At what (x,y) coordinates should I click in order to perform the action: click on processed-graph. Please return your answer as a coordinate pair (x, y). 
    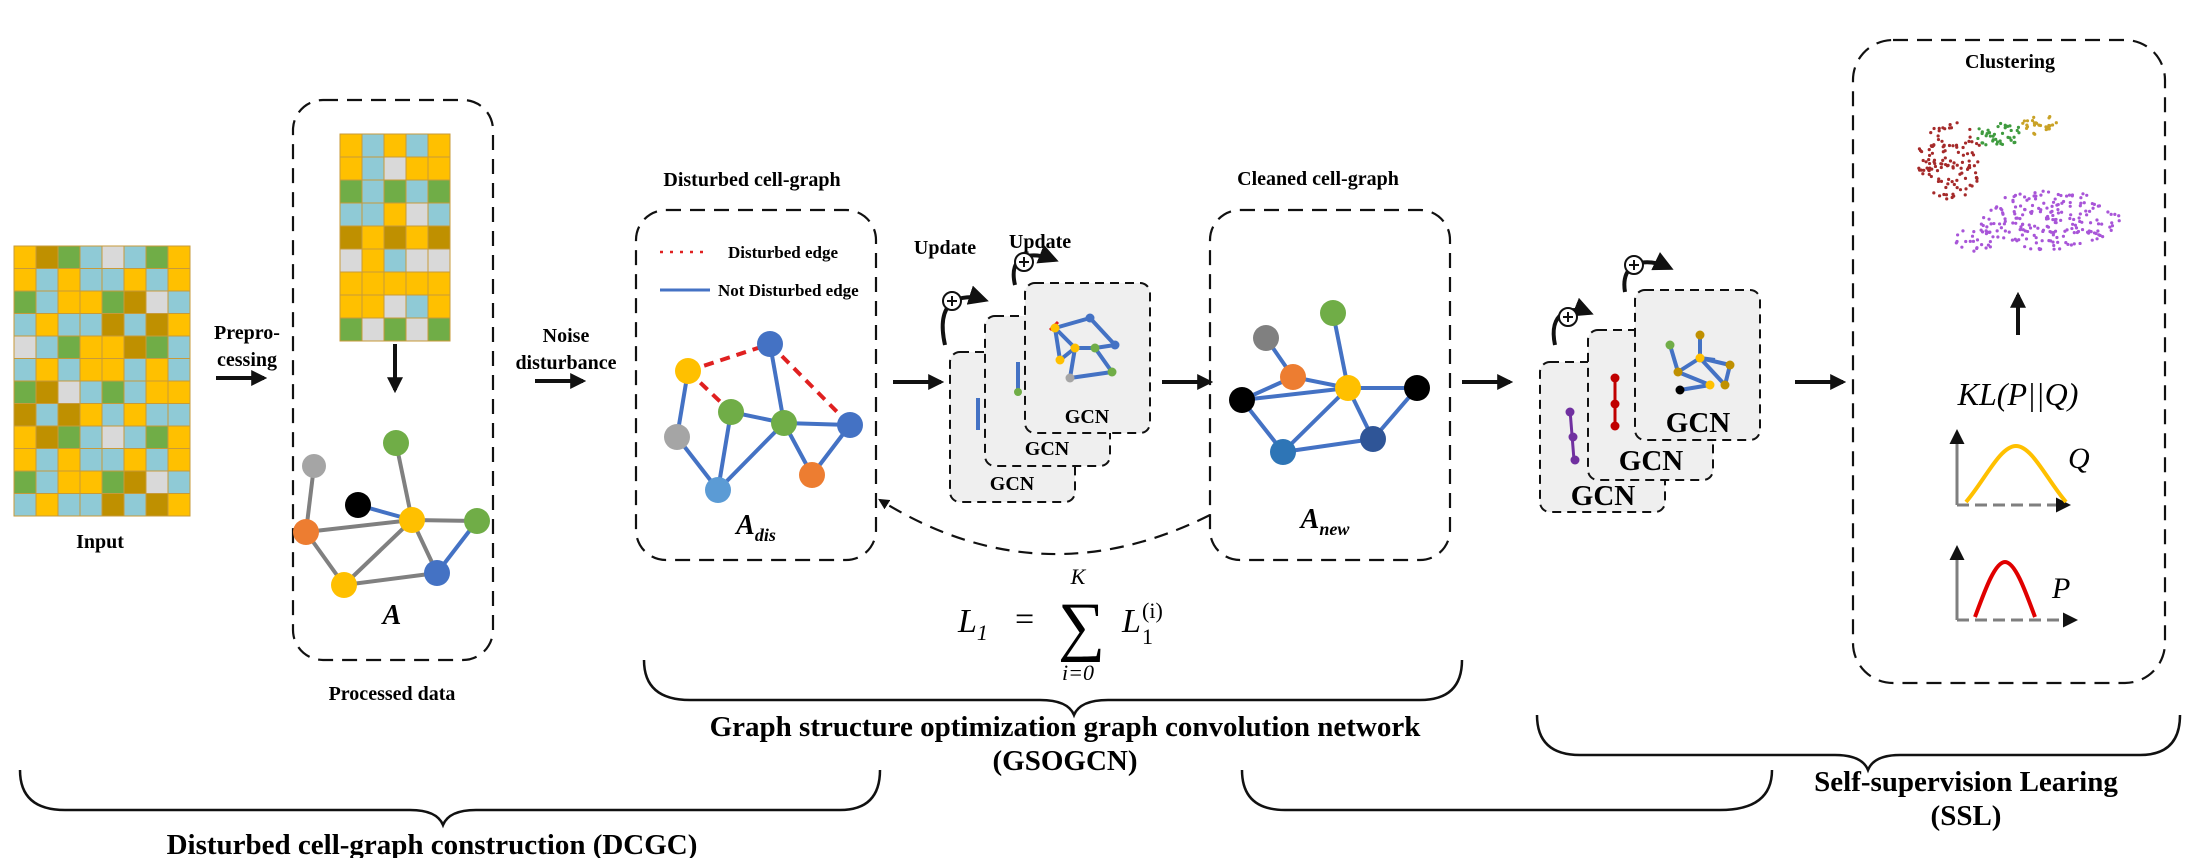
    Looking at the image, I should click on (391, 514).